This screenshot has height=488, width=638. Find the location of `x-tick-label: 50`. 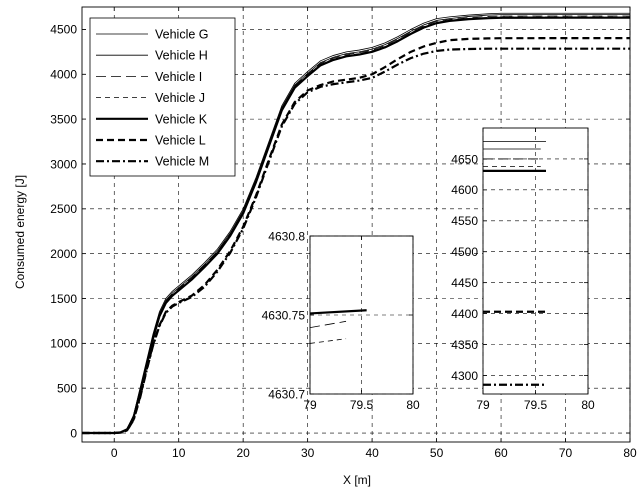

x-tick-label: 50 is located at coordinates (437, 453).